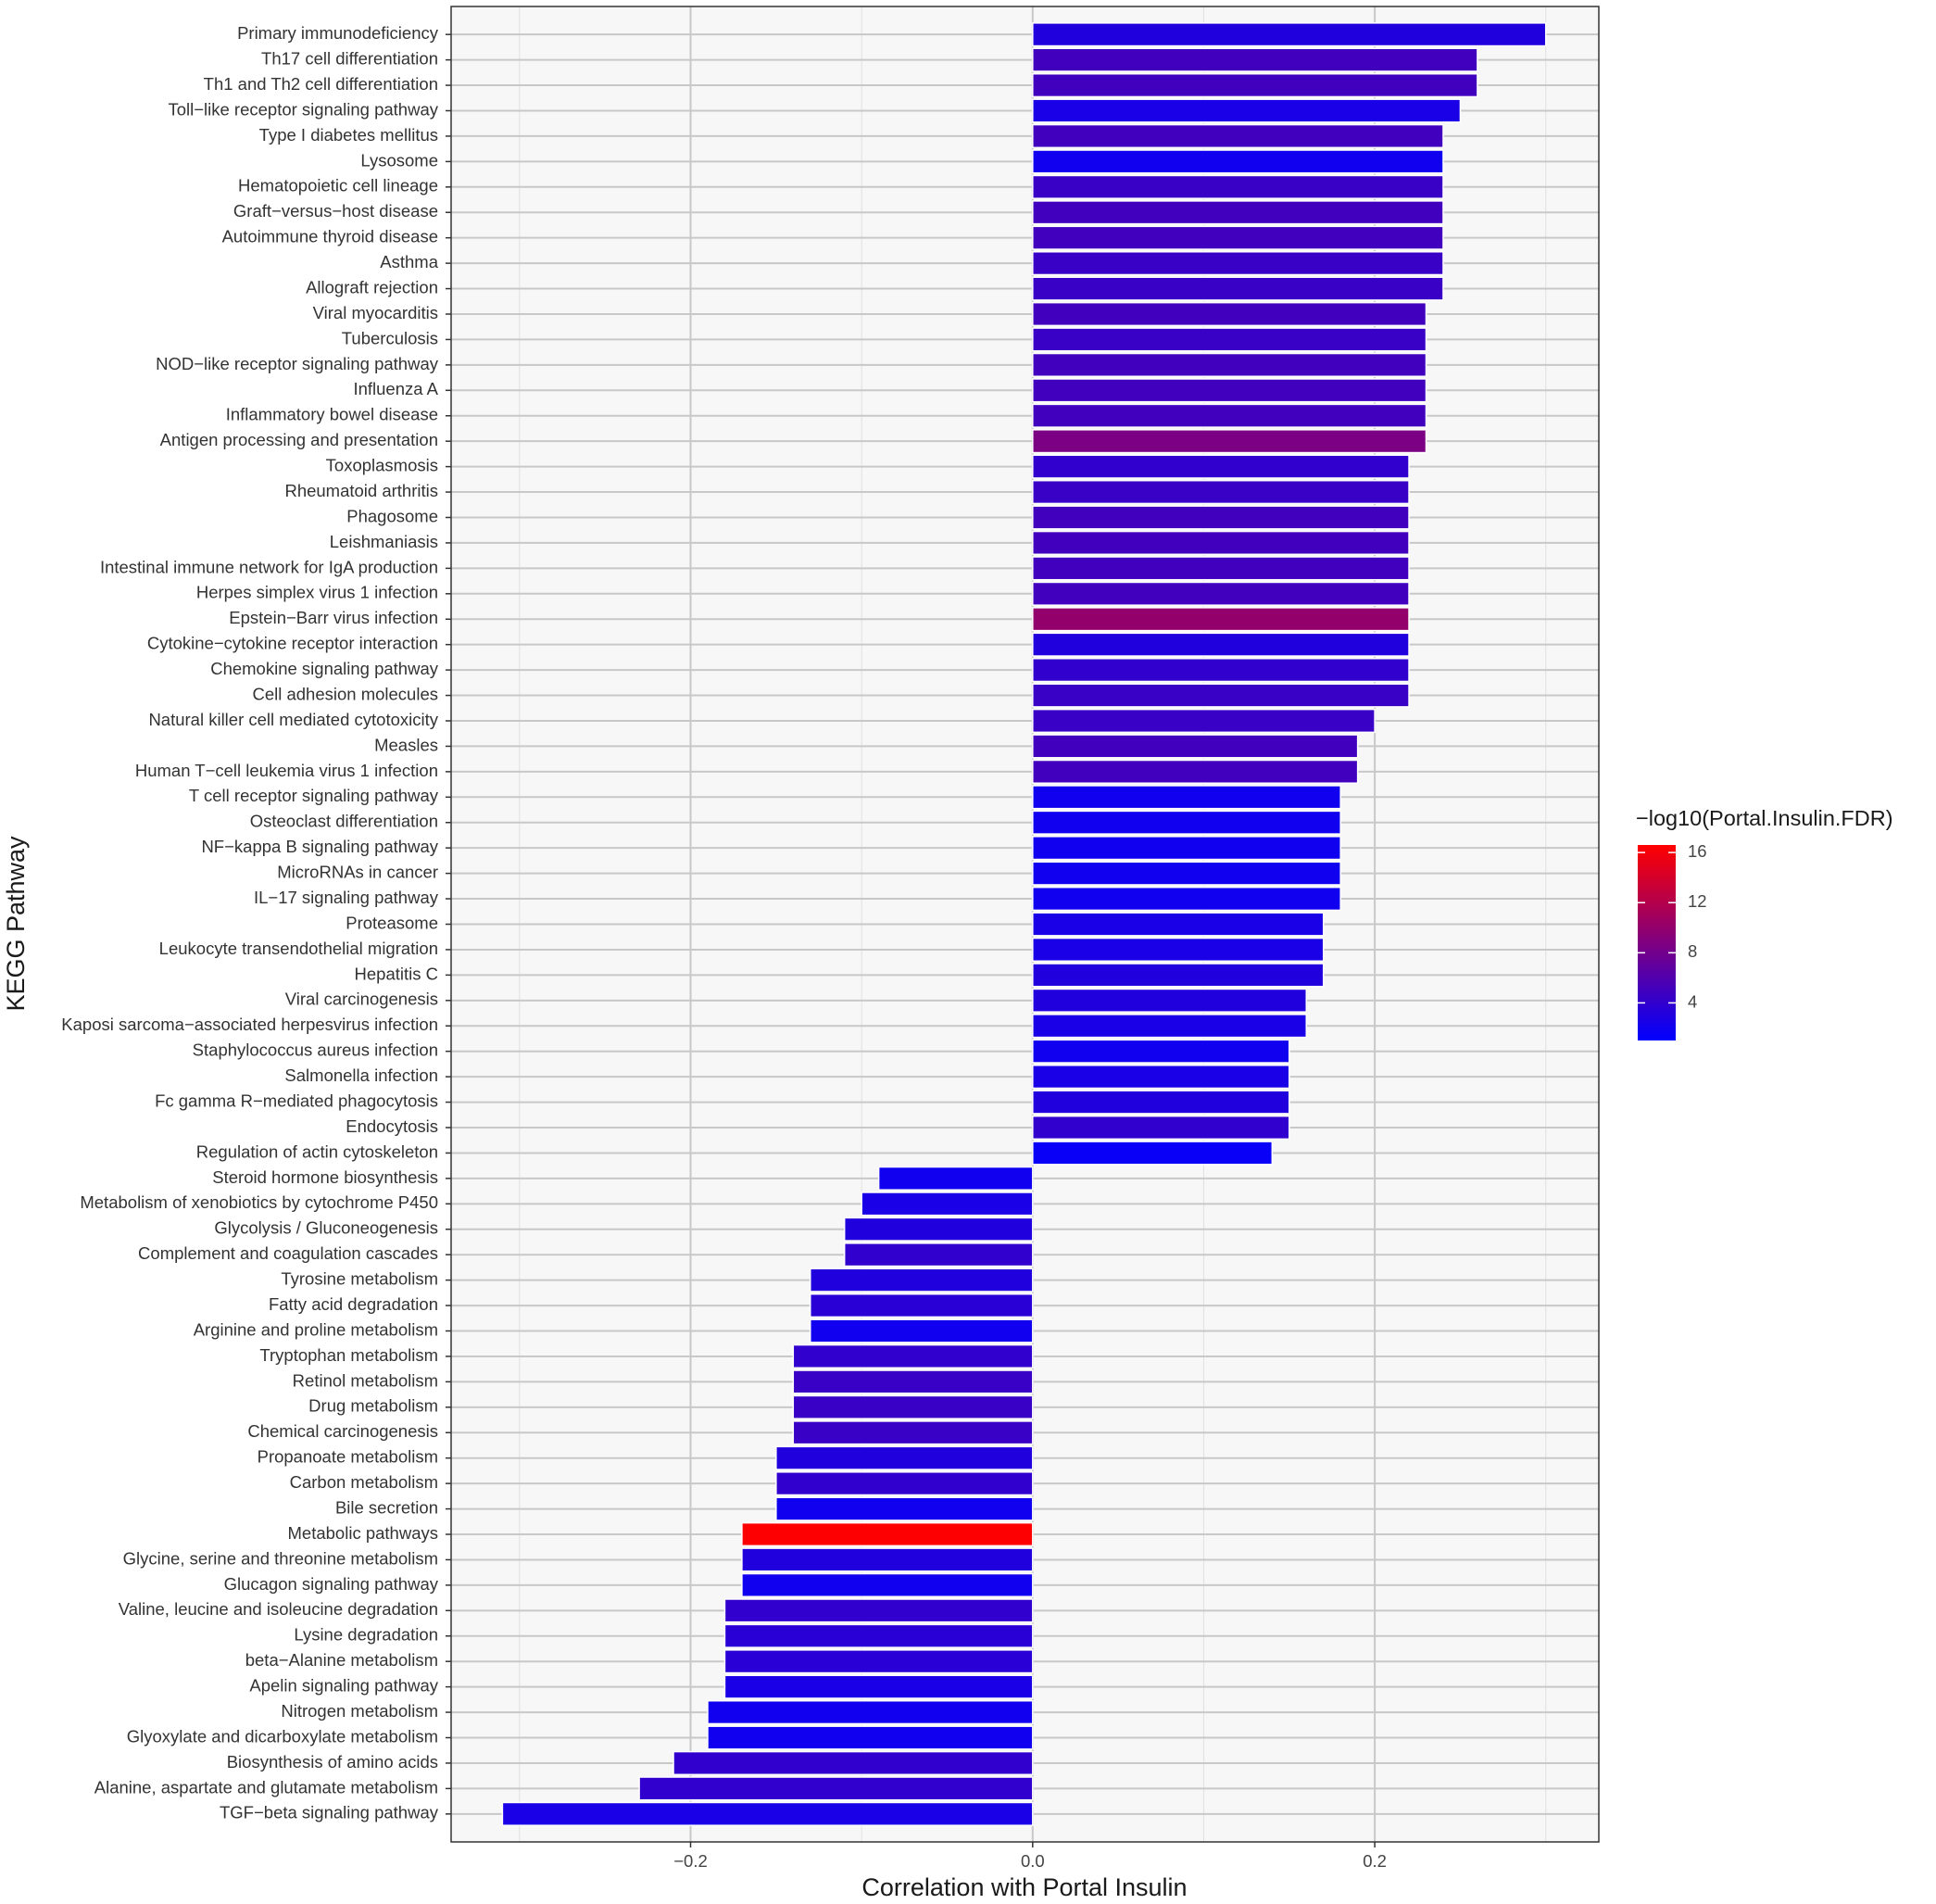 The height and width of the screenshot is (1904, 1936). What do you see at coordinates (366, 1635) in the screenshot?
I see `y-tick-label: Lysine degradation` at bounding box center [366, 1635].